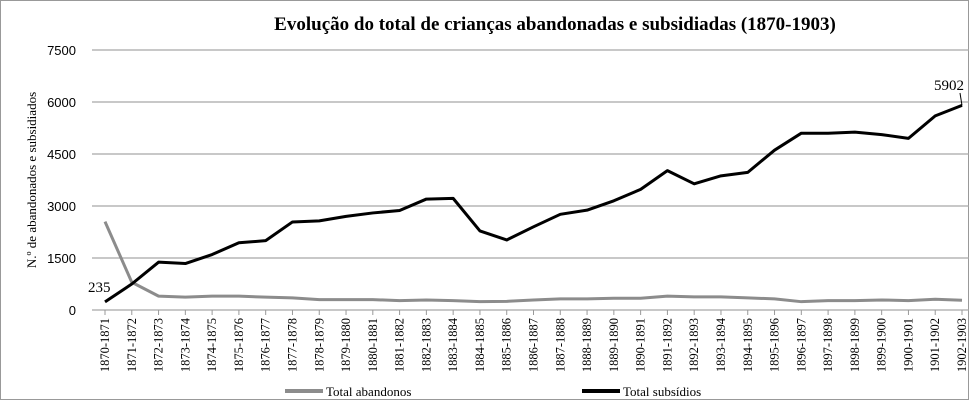 The image size is (969, 400). Describe the element at coordinates (949, 86) in the screenshot. I see `data-label: 5902` at that location.